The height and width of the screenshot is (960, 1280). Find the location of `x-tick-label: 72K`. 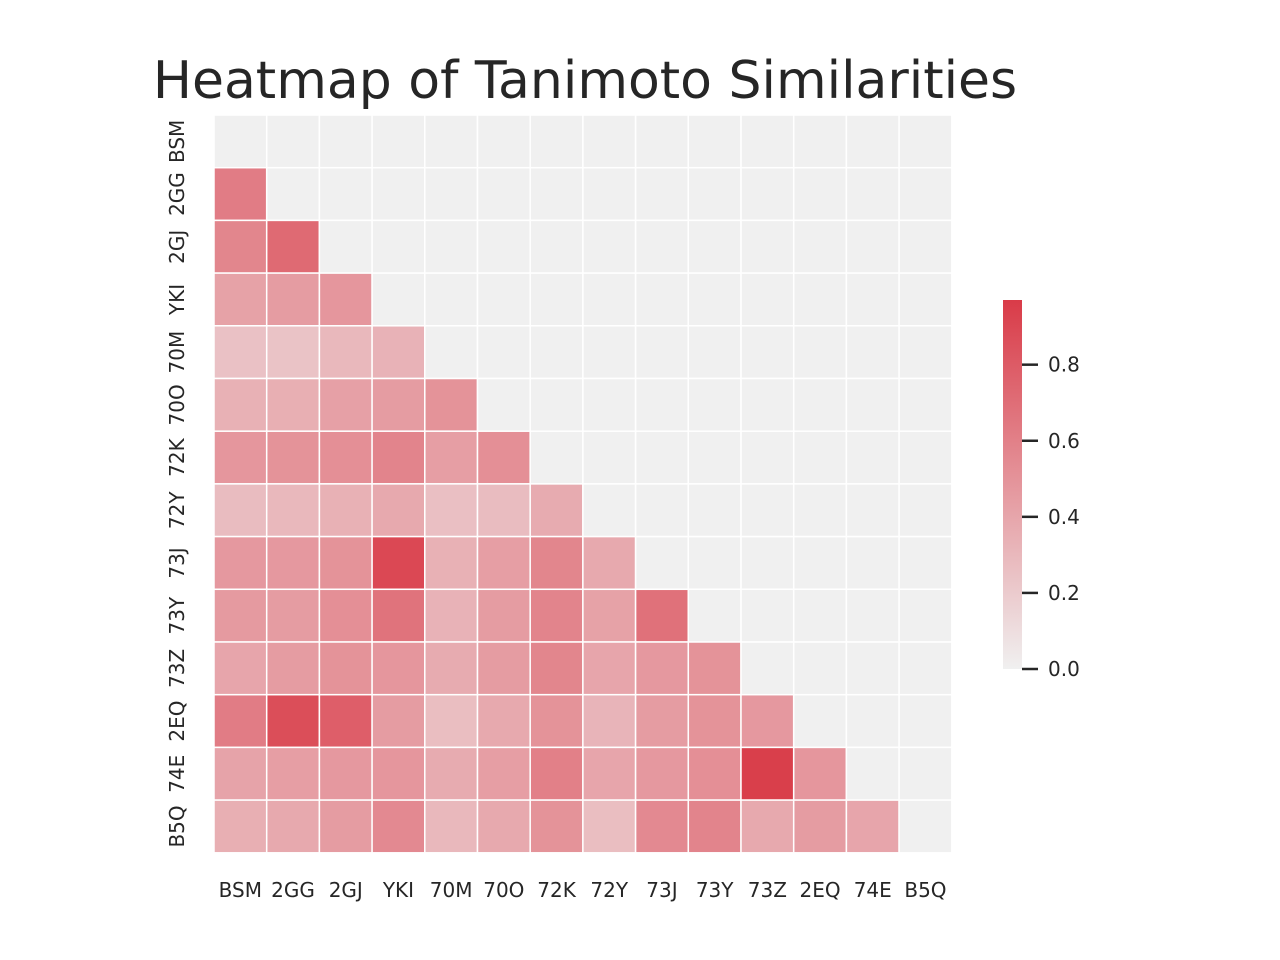

x-tick-label: 72K is located at coordinates (556, 890).